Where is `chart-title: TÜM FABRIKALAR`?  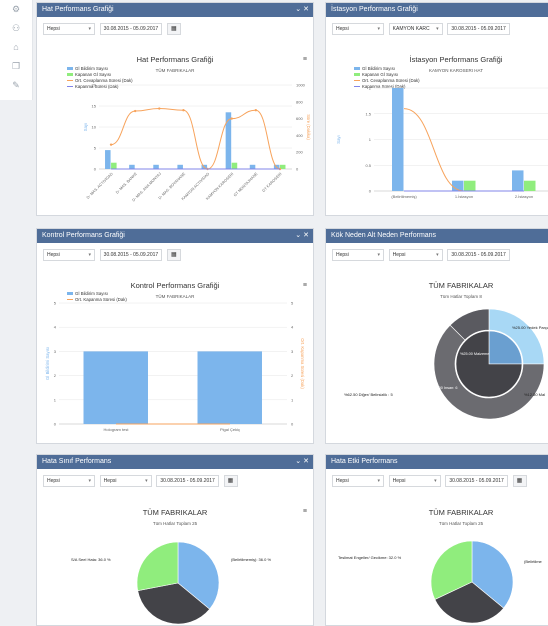 chart-title: TÜM FABRIKALAR is located at coordinates (461, 512).